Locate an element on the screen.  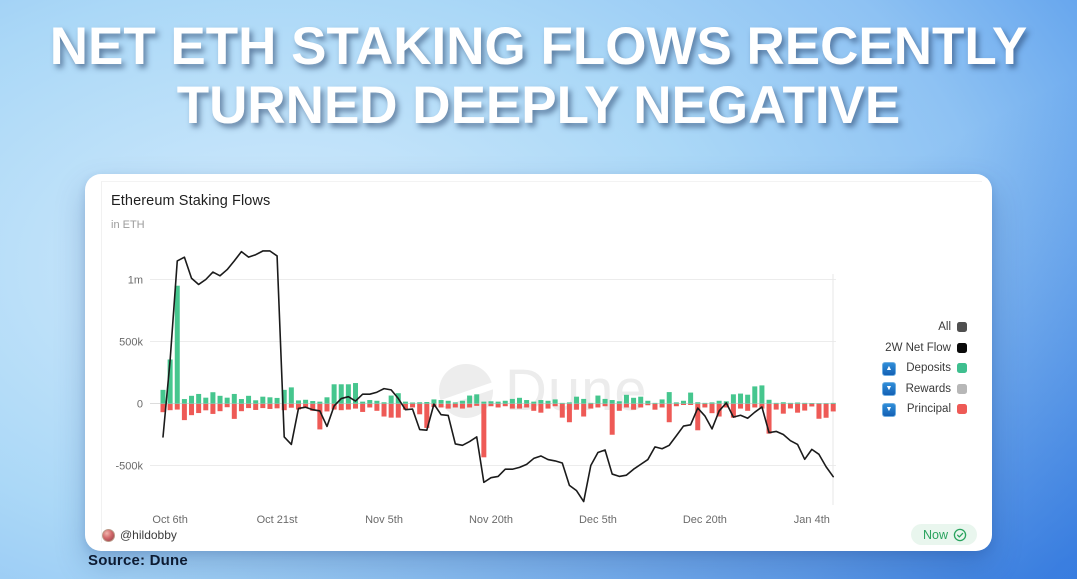
legend-item-rewards: ▼ Rewards is located at coordinates (907, 389).